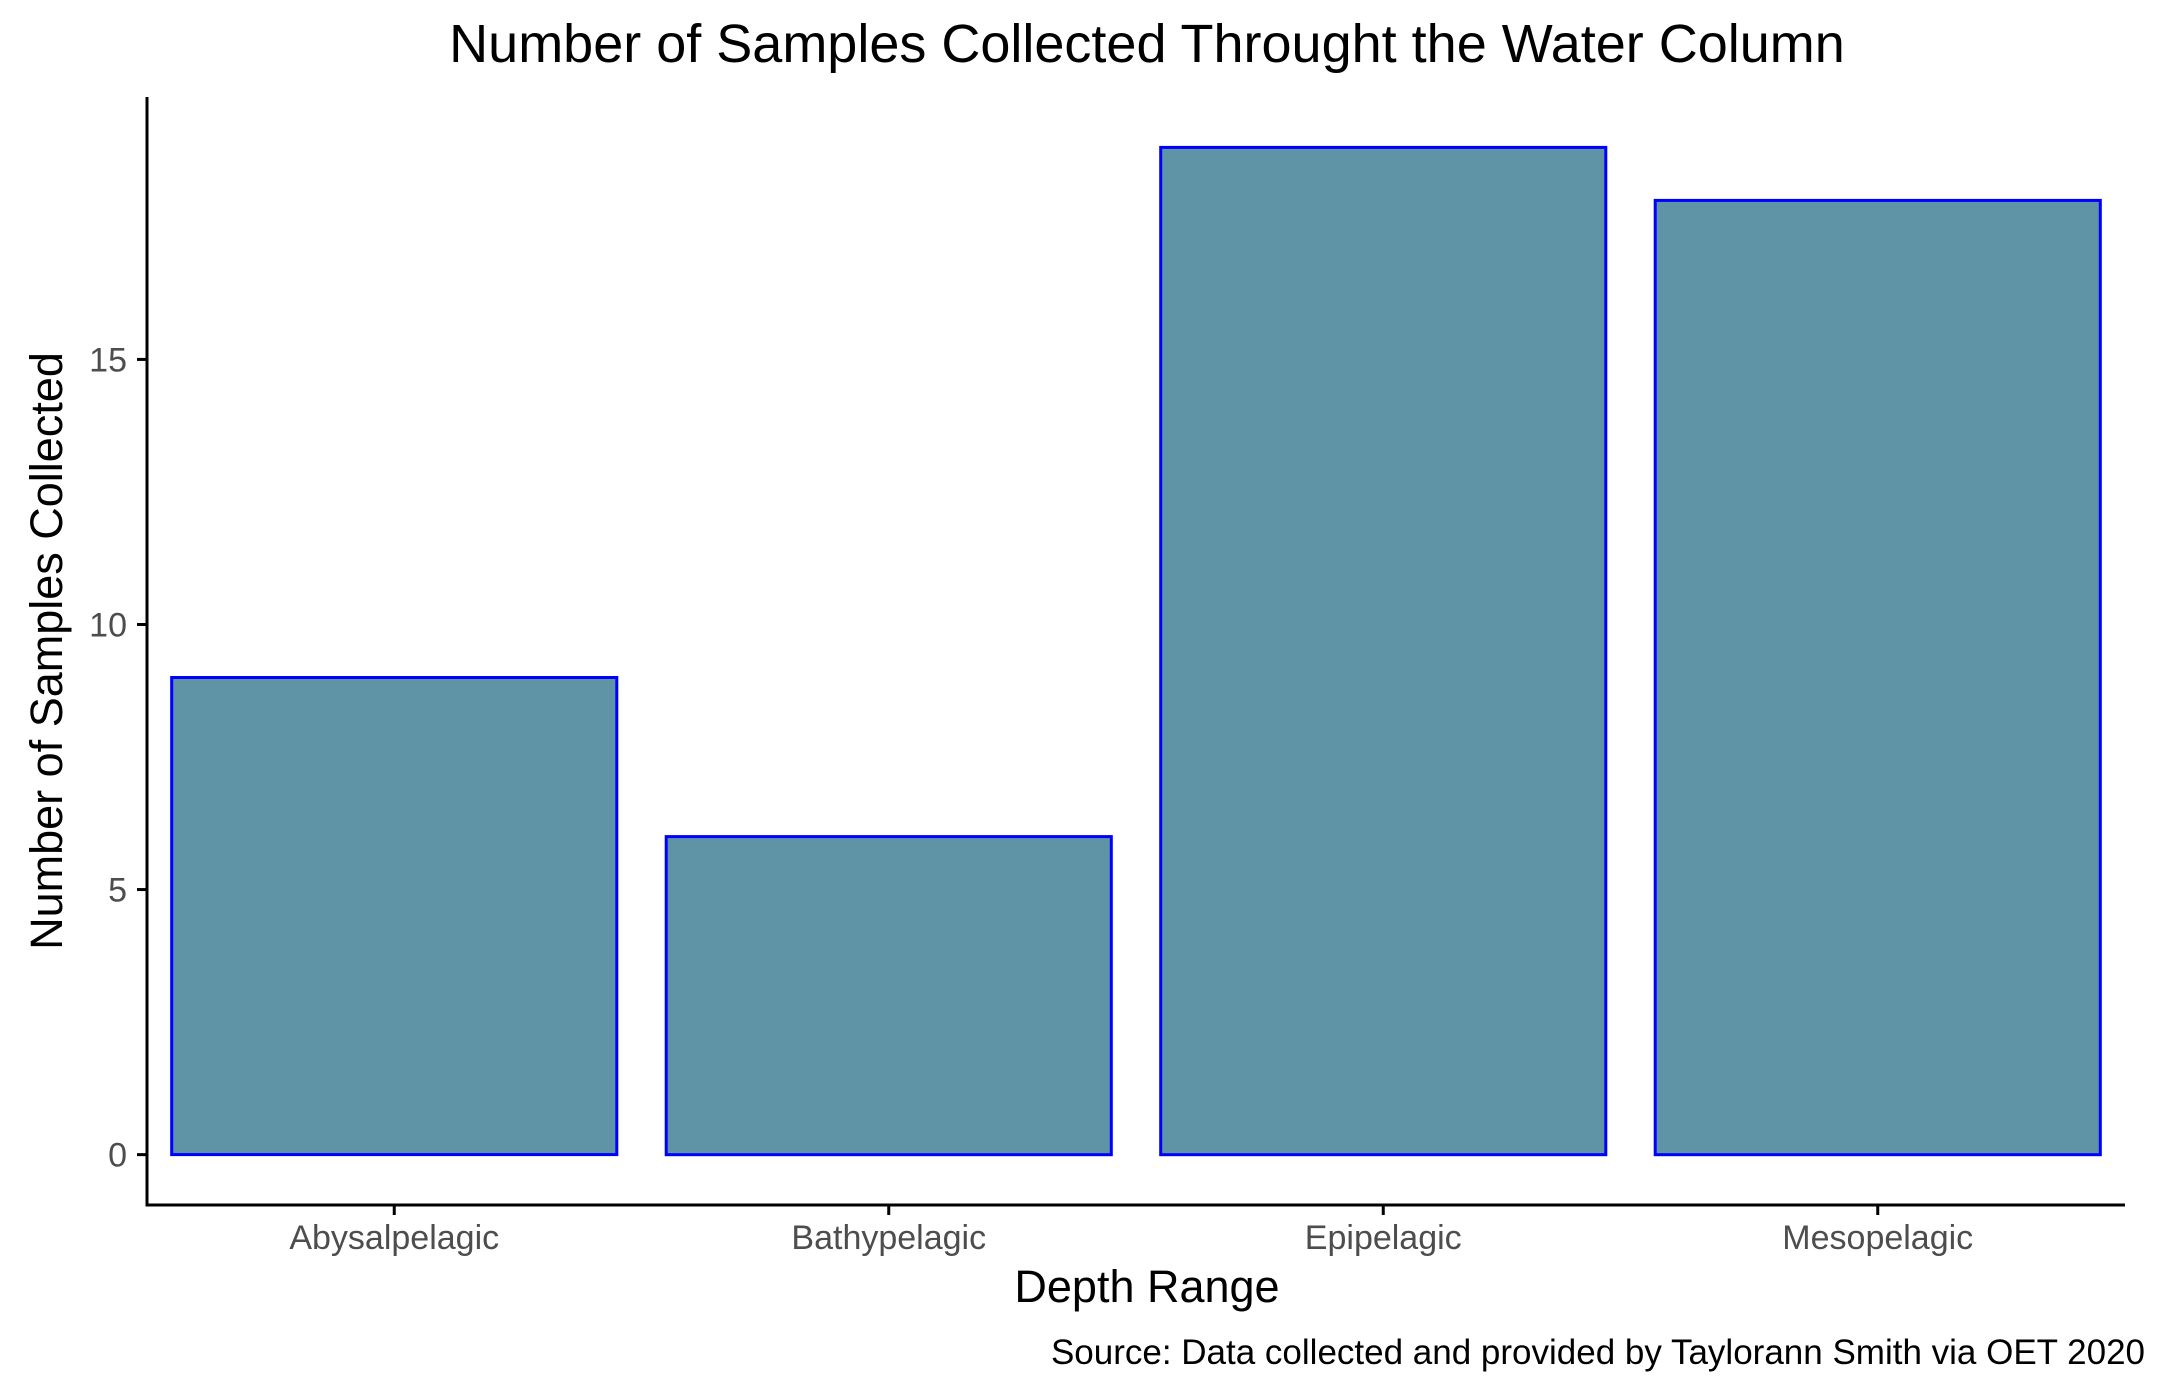 The width and height of the screenshot is (2158, 1387). I want to click on y-tick-label: 0, so click(117, 1156).